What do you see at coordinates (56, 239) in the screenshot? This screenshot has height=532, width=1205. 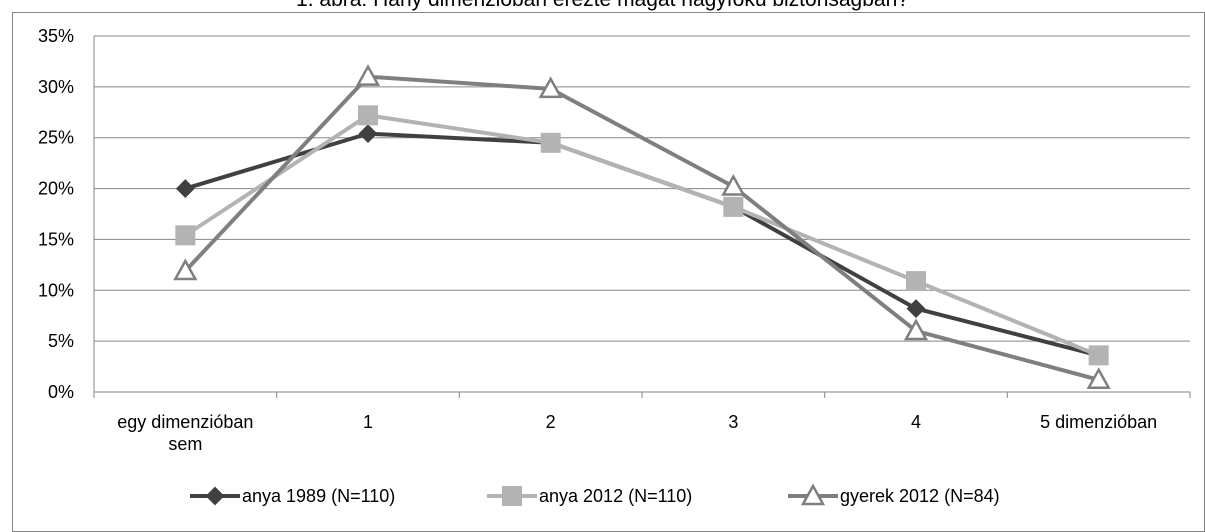 I see `y-tick-label: 15%` at bounding box center [56, 239].